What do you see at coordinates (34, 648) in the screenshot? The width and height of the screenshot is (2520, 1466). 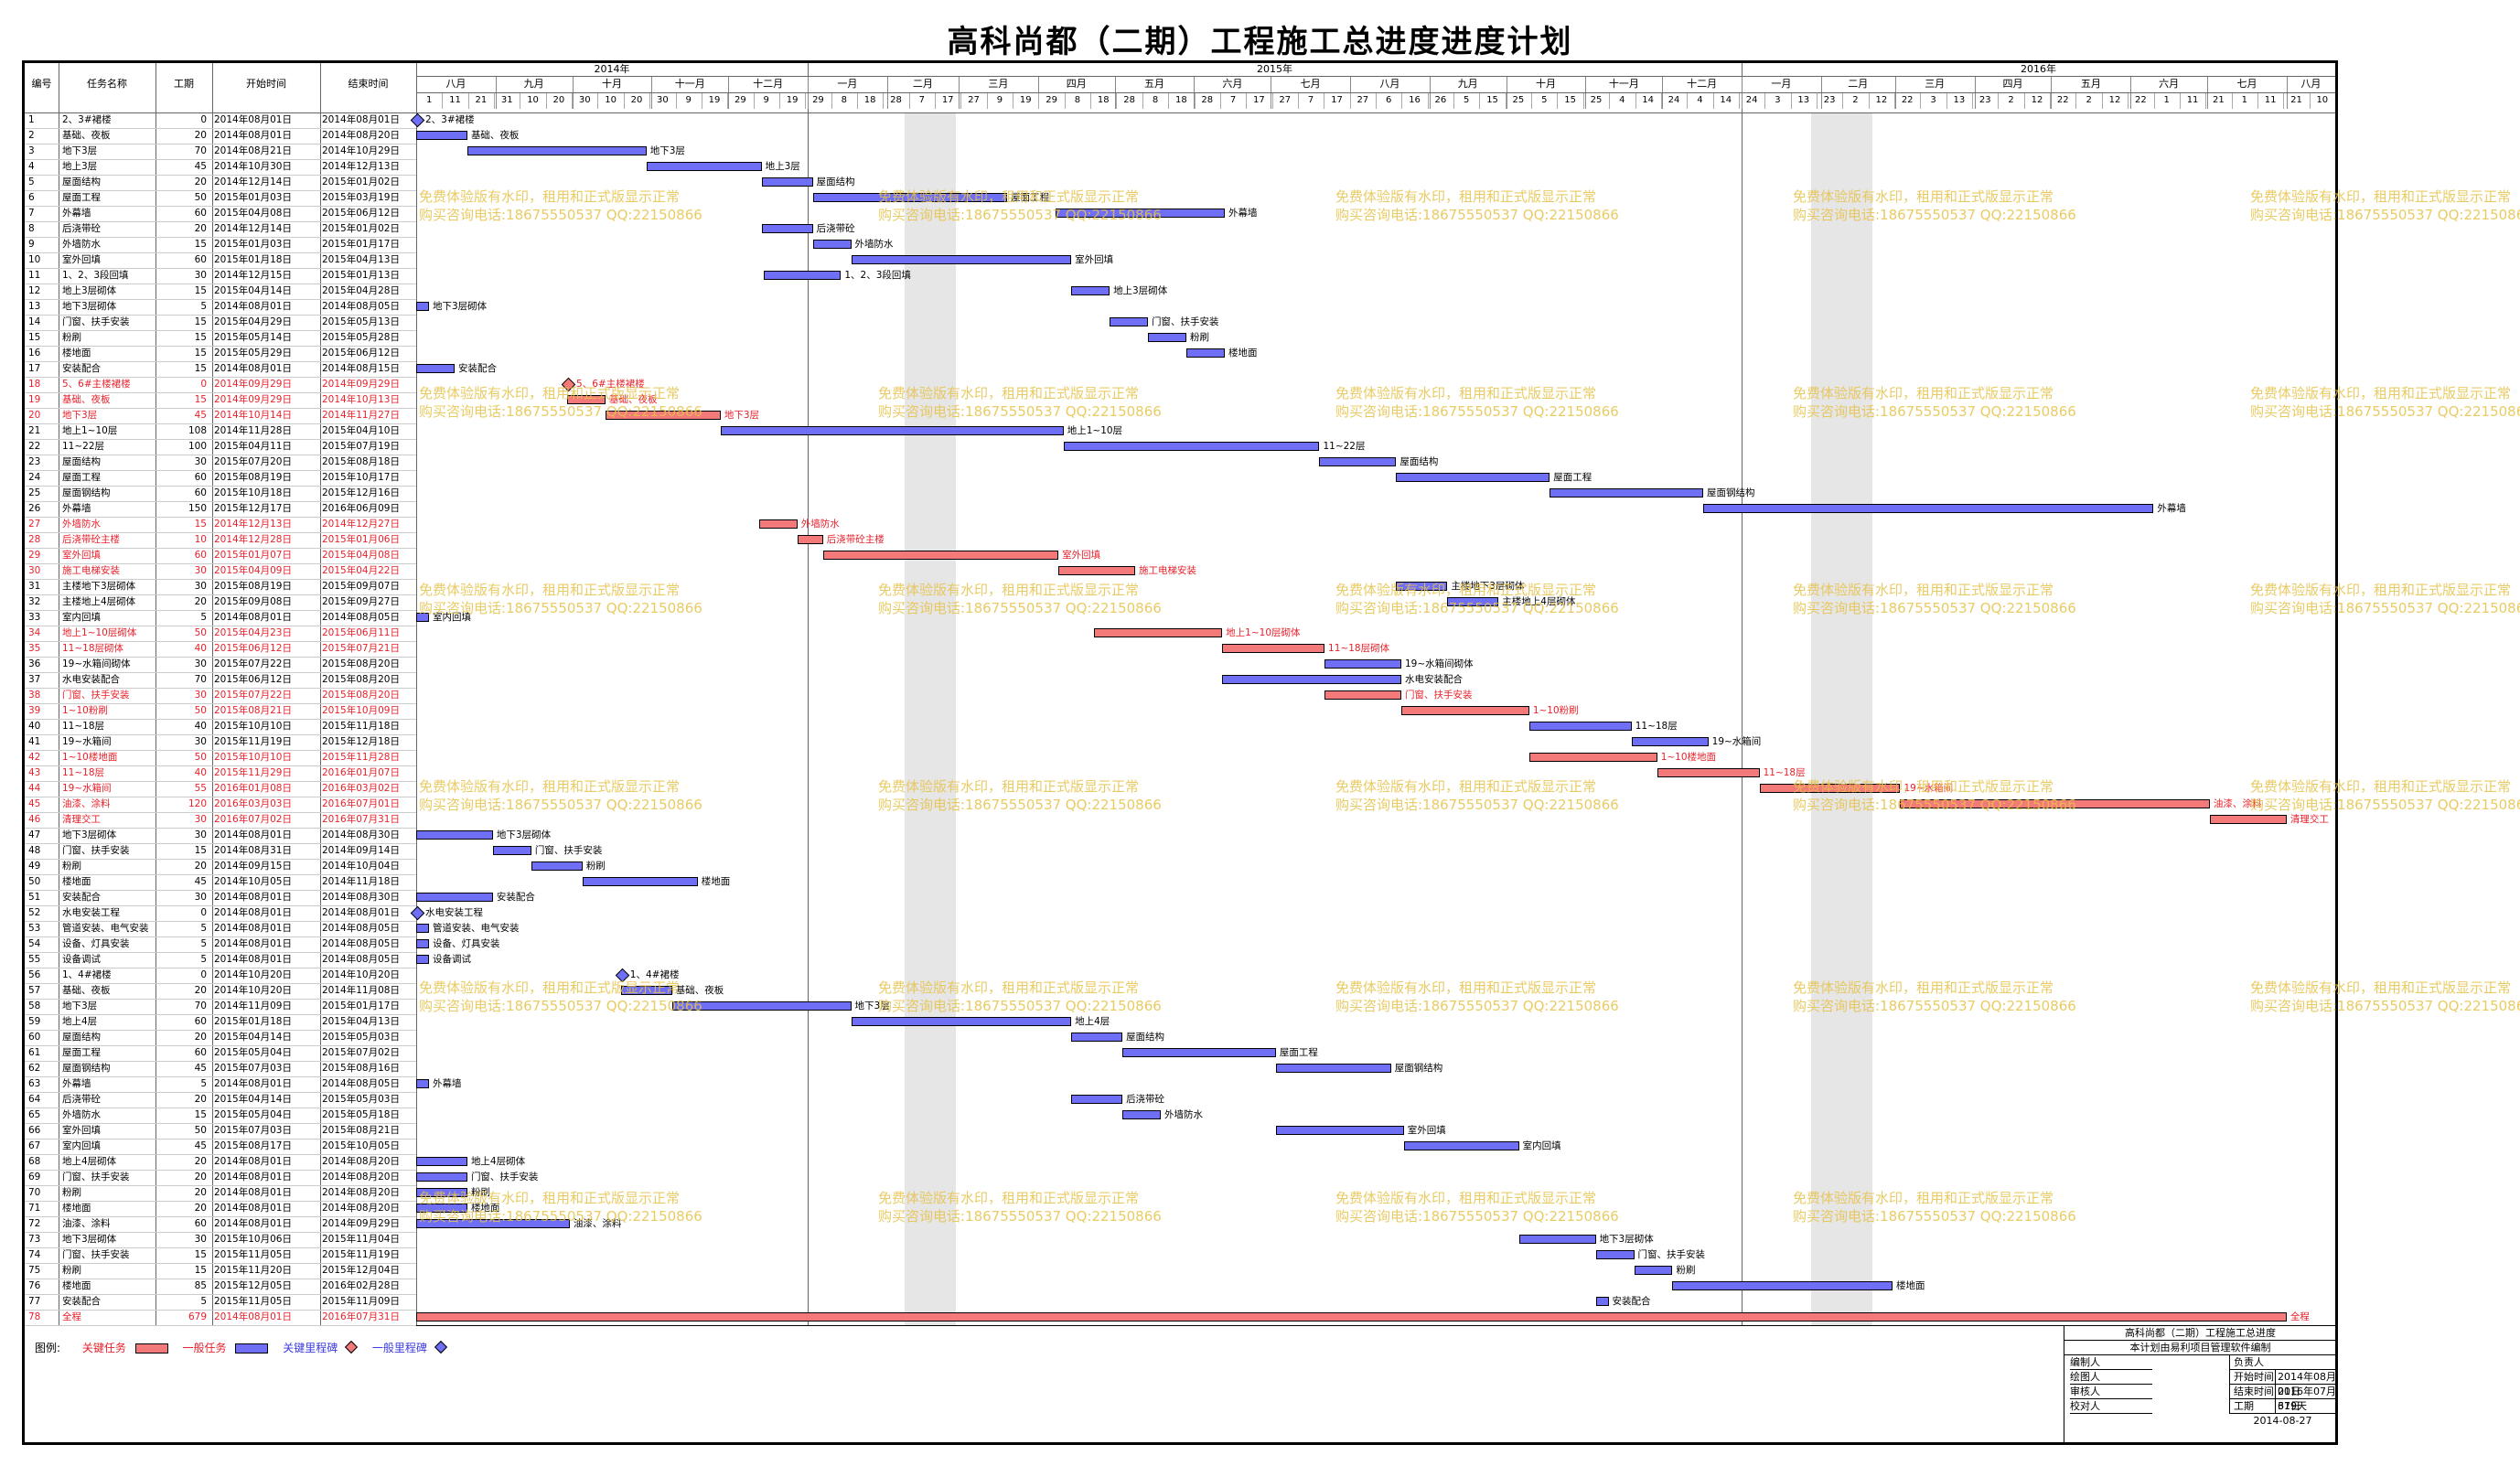 I see `task-id: 35` at bounding box center [34, 648].